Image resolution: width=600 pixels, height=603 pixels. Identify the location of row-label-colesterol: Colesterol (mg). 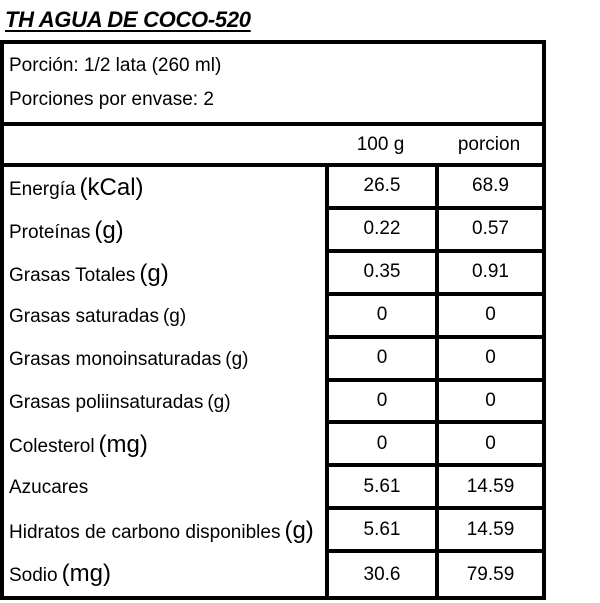
(78, 445).